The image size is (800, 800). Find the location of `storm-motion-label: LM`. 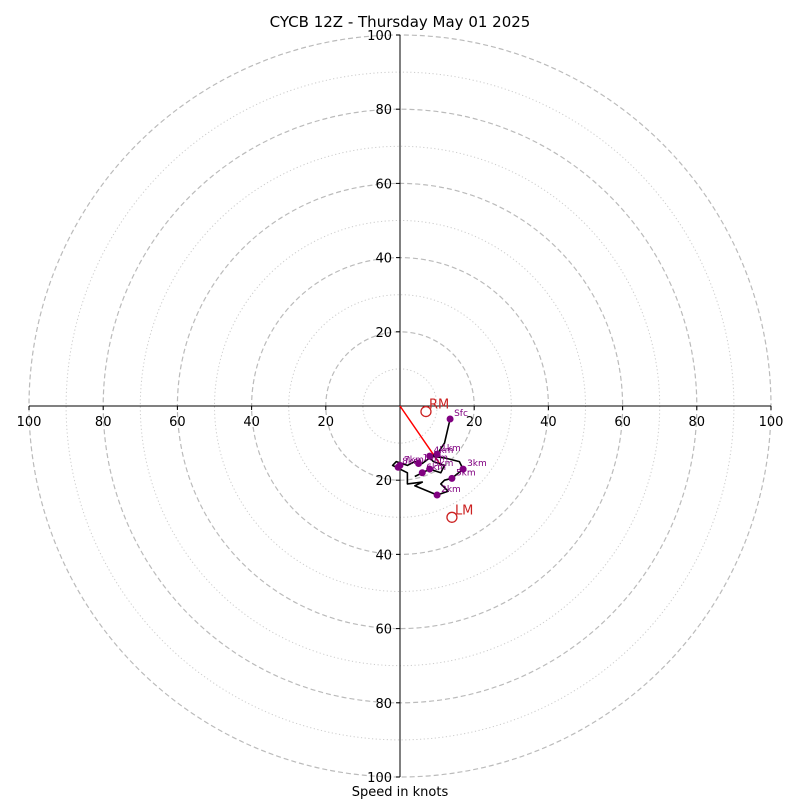

storm-motion-label: LM is located at coordinates (464, 510).